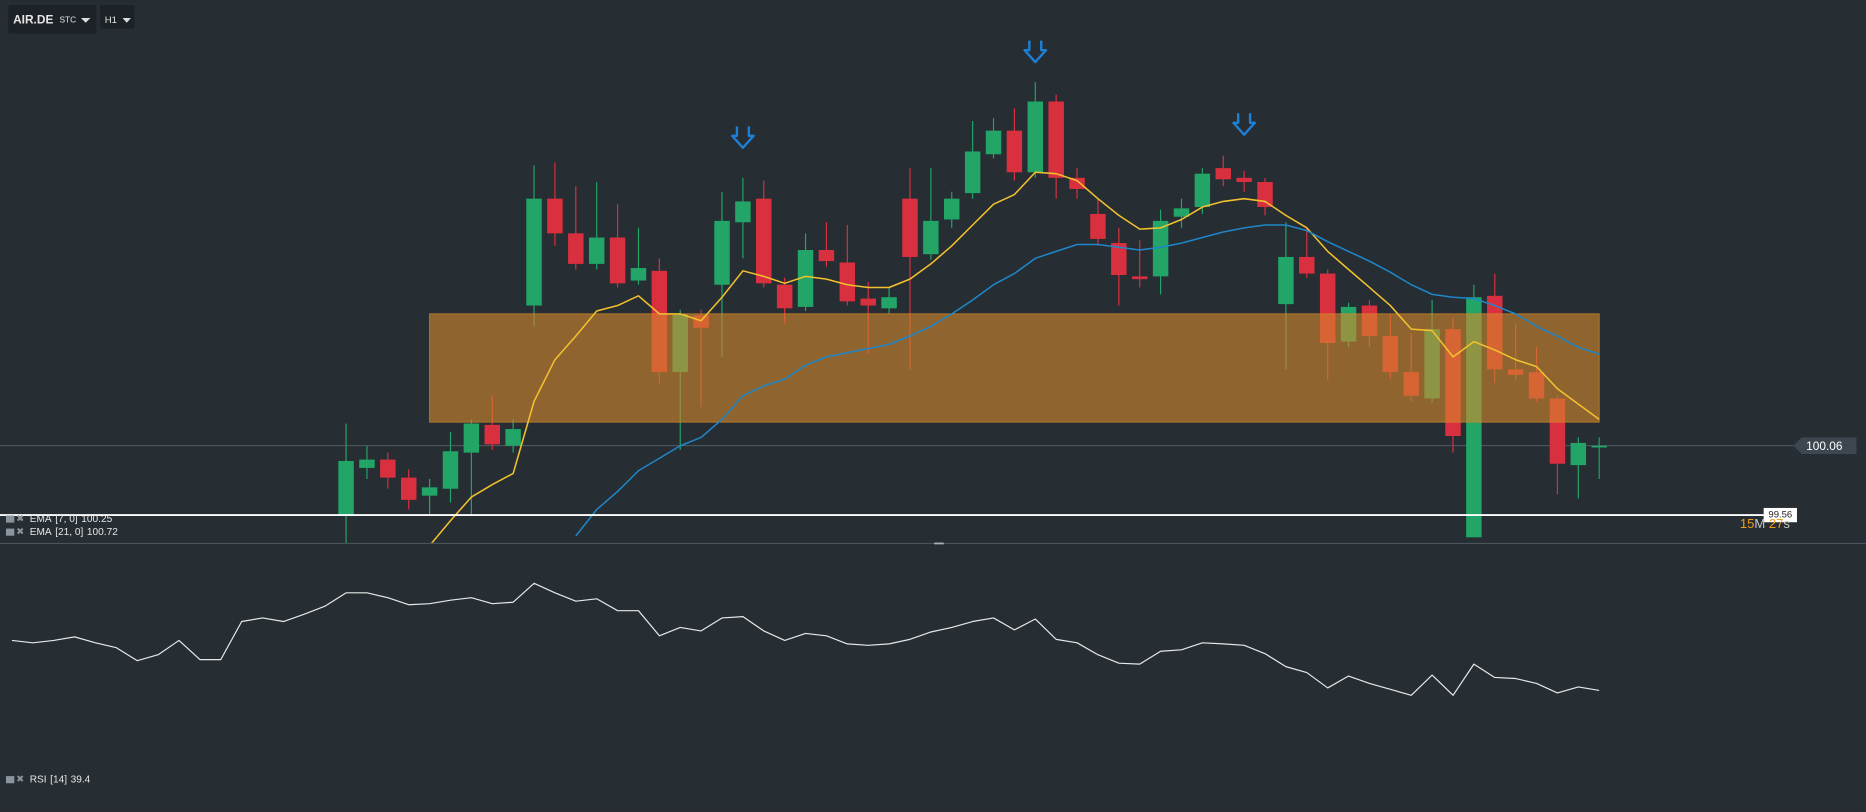 The width and height of the screenshot is (1866, 812). I want to click on legend-text: RSI [14] 39.4, so click(60, 779).